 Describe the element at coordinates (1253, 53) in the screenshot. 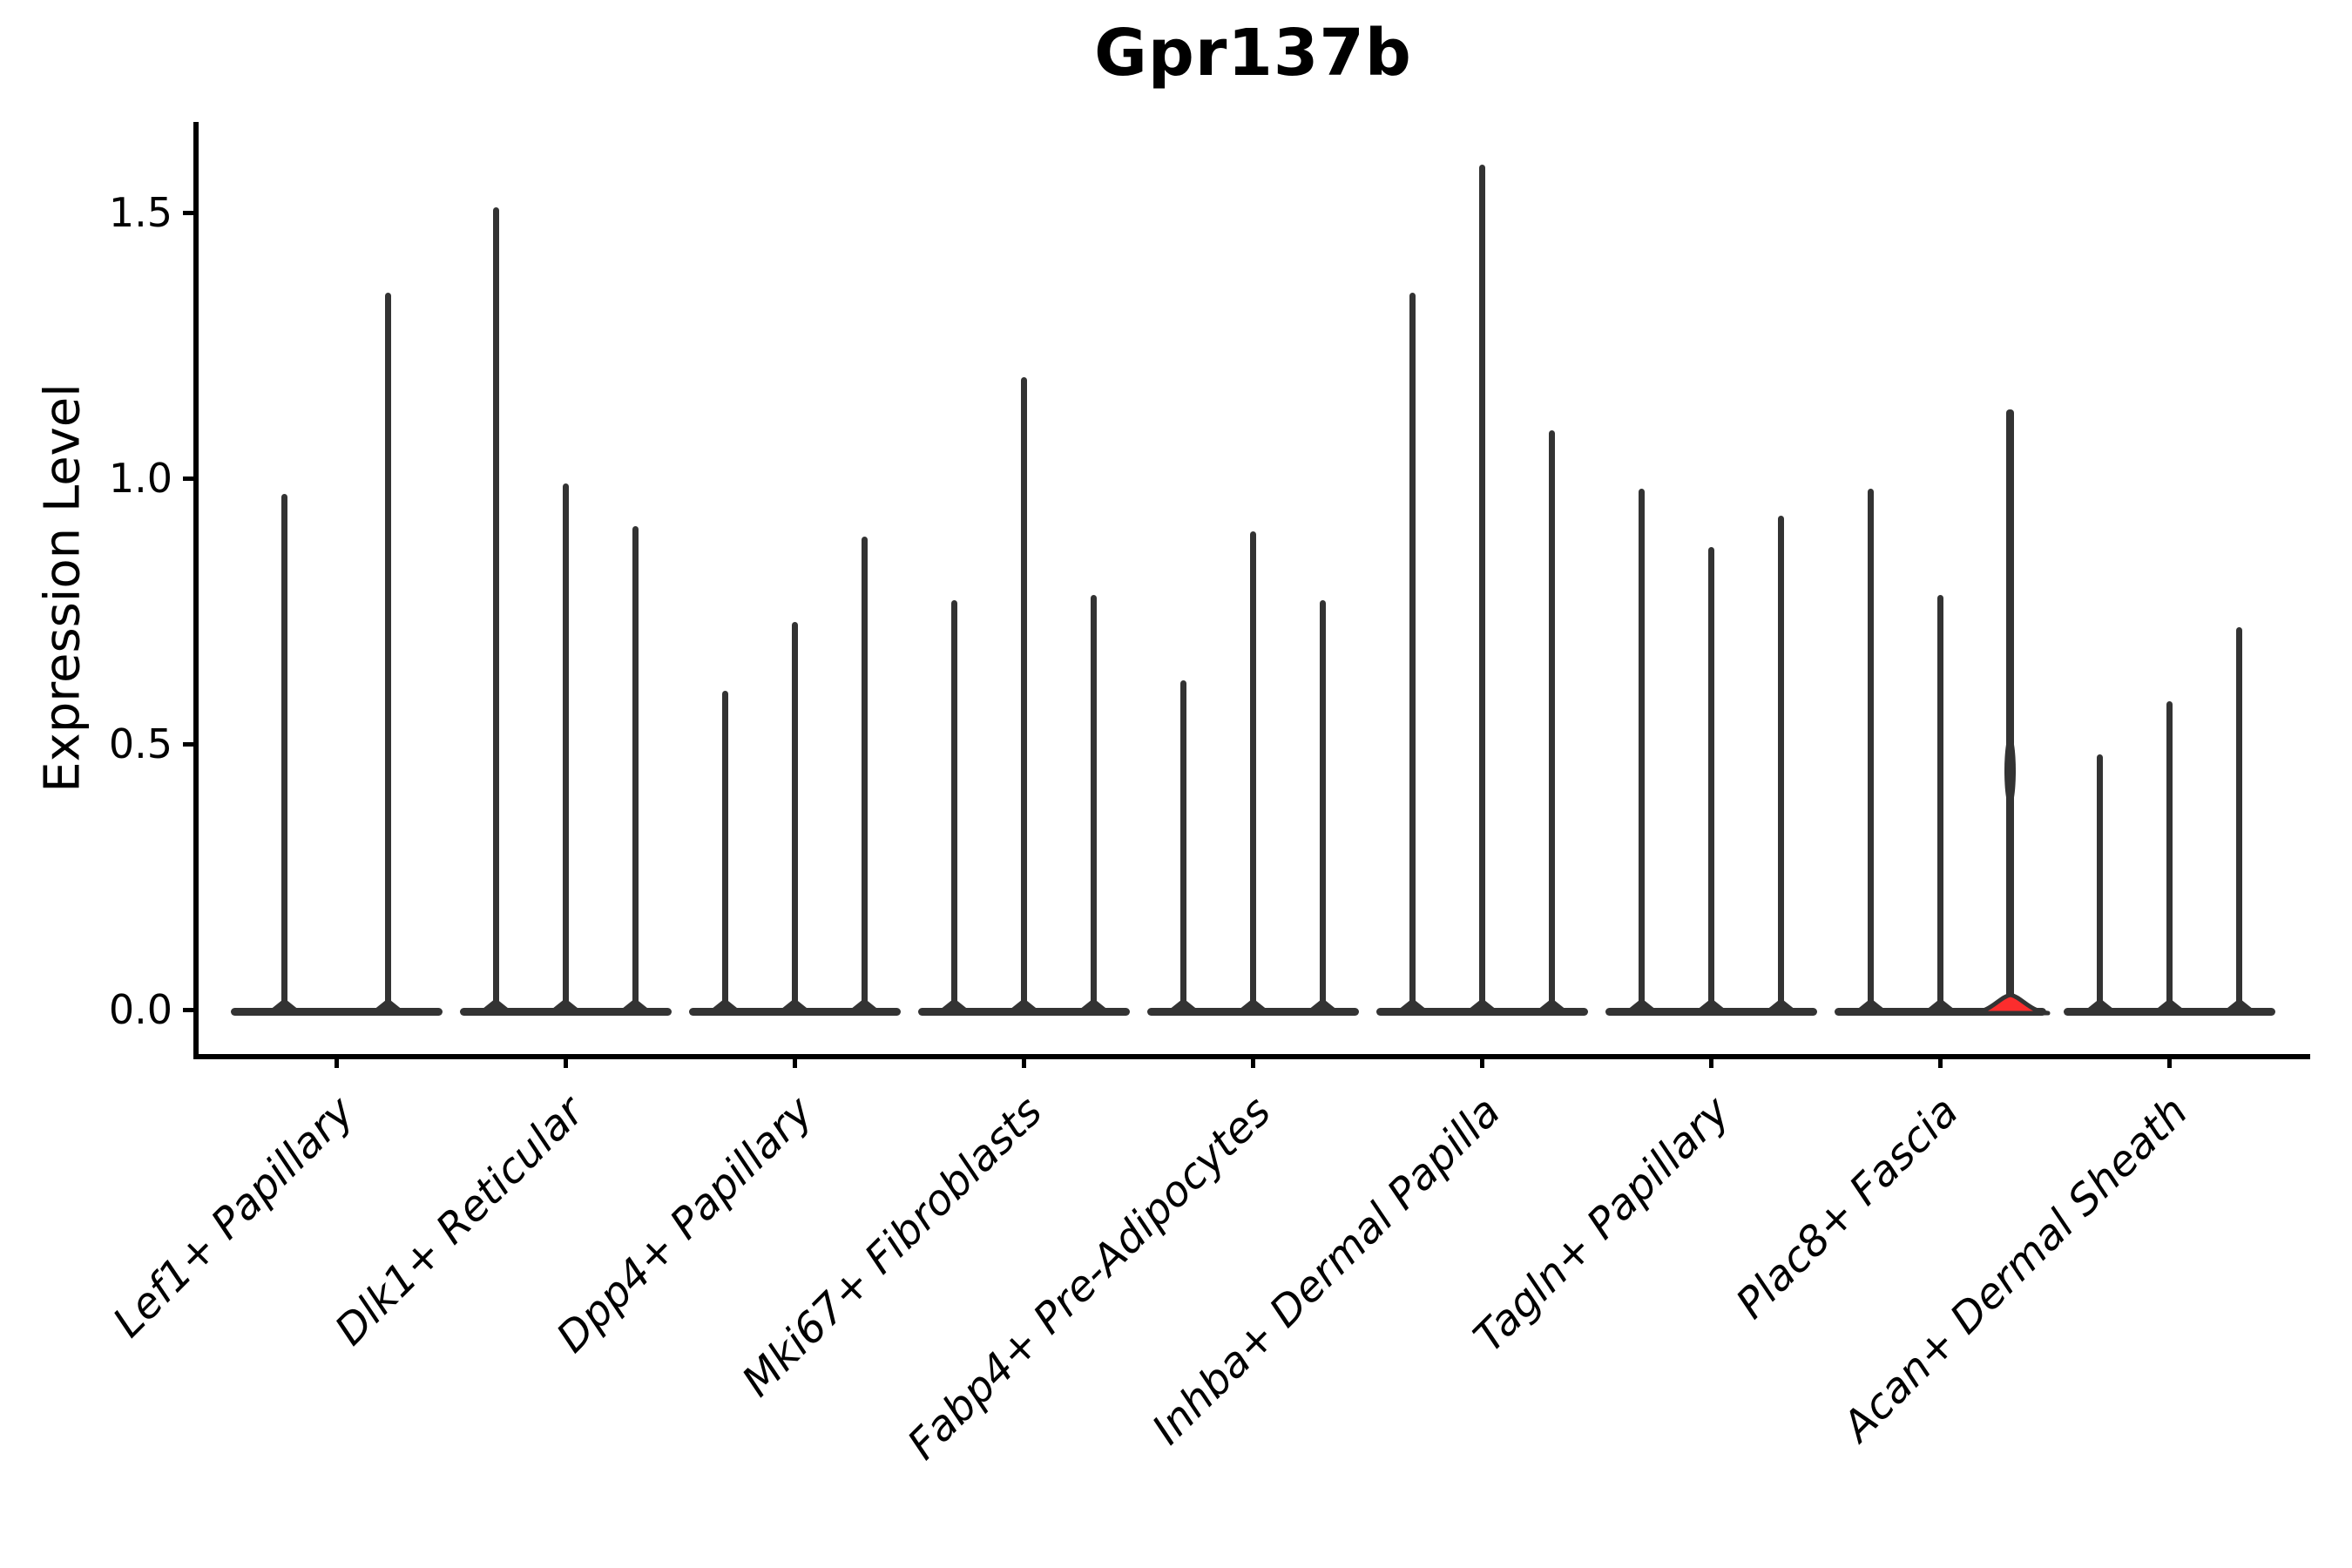

I see `chart-title: Gpr137b` at that location.